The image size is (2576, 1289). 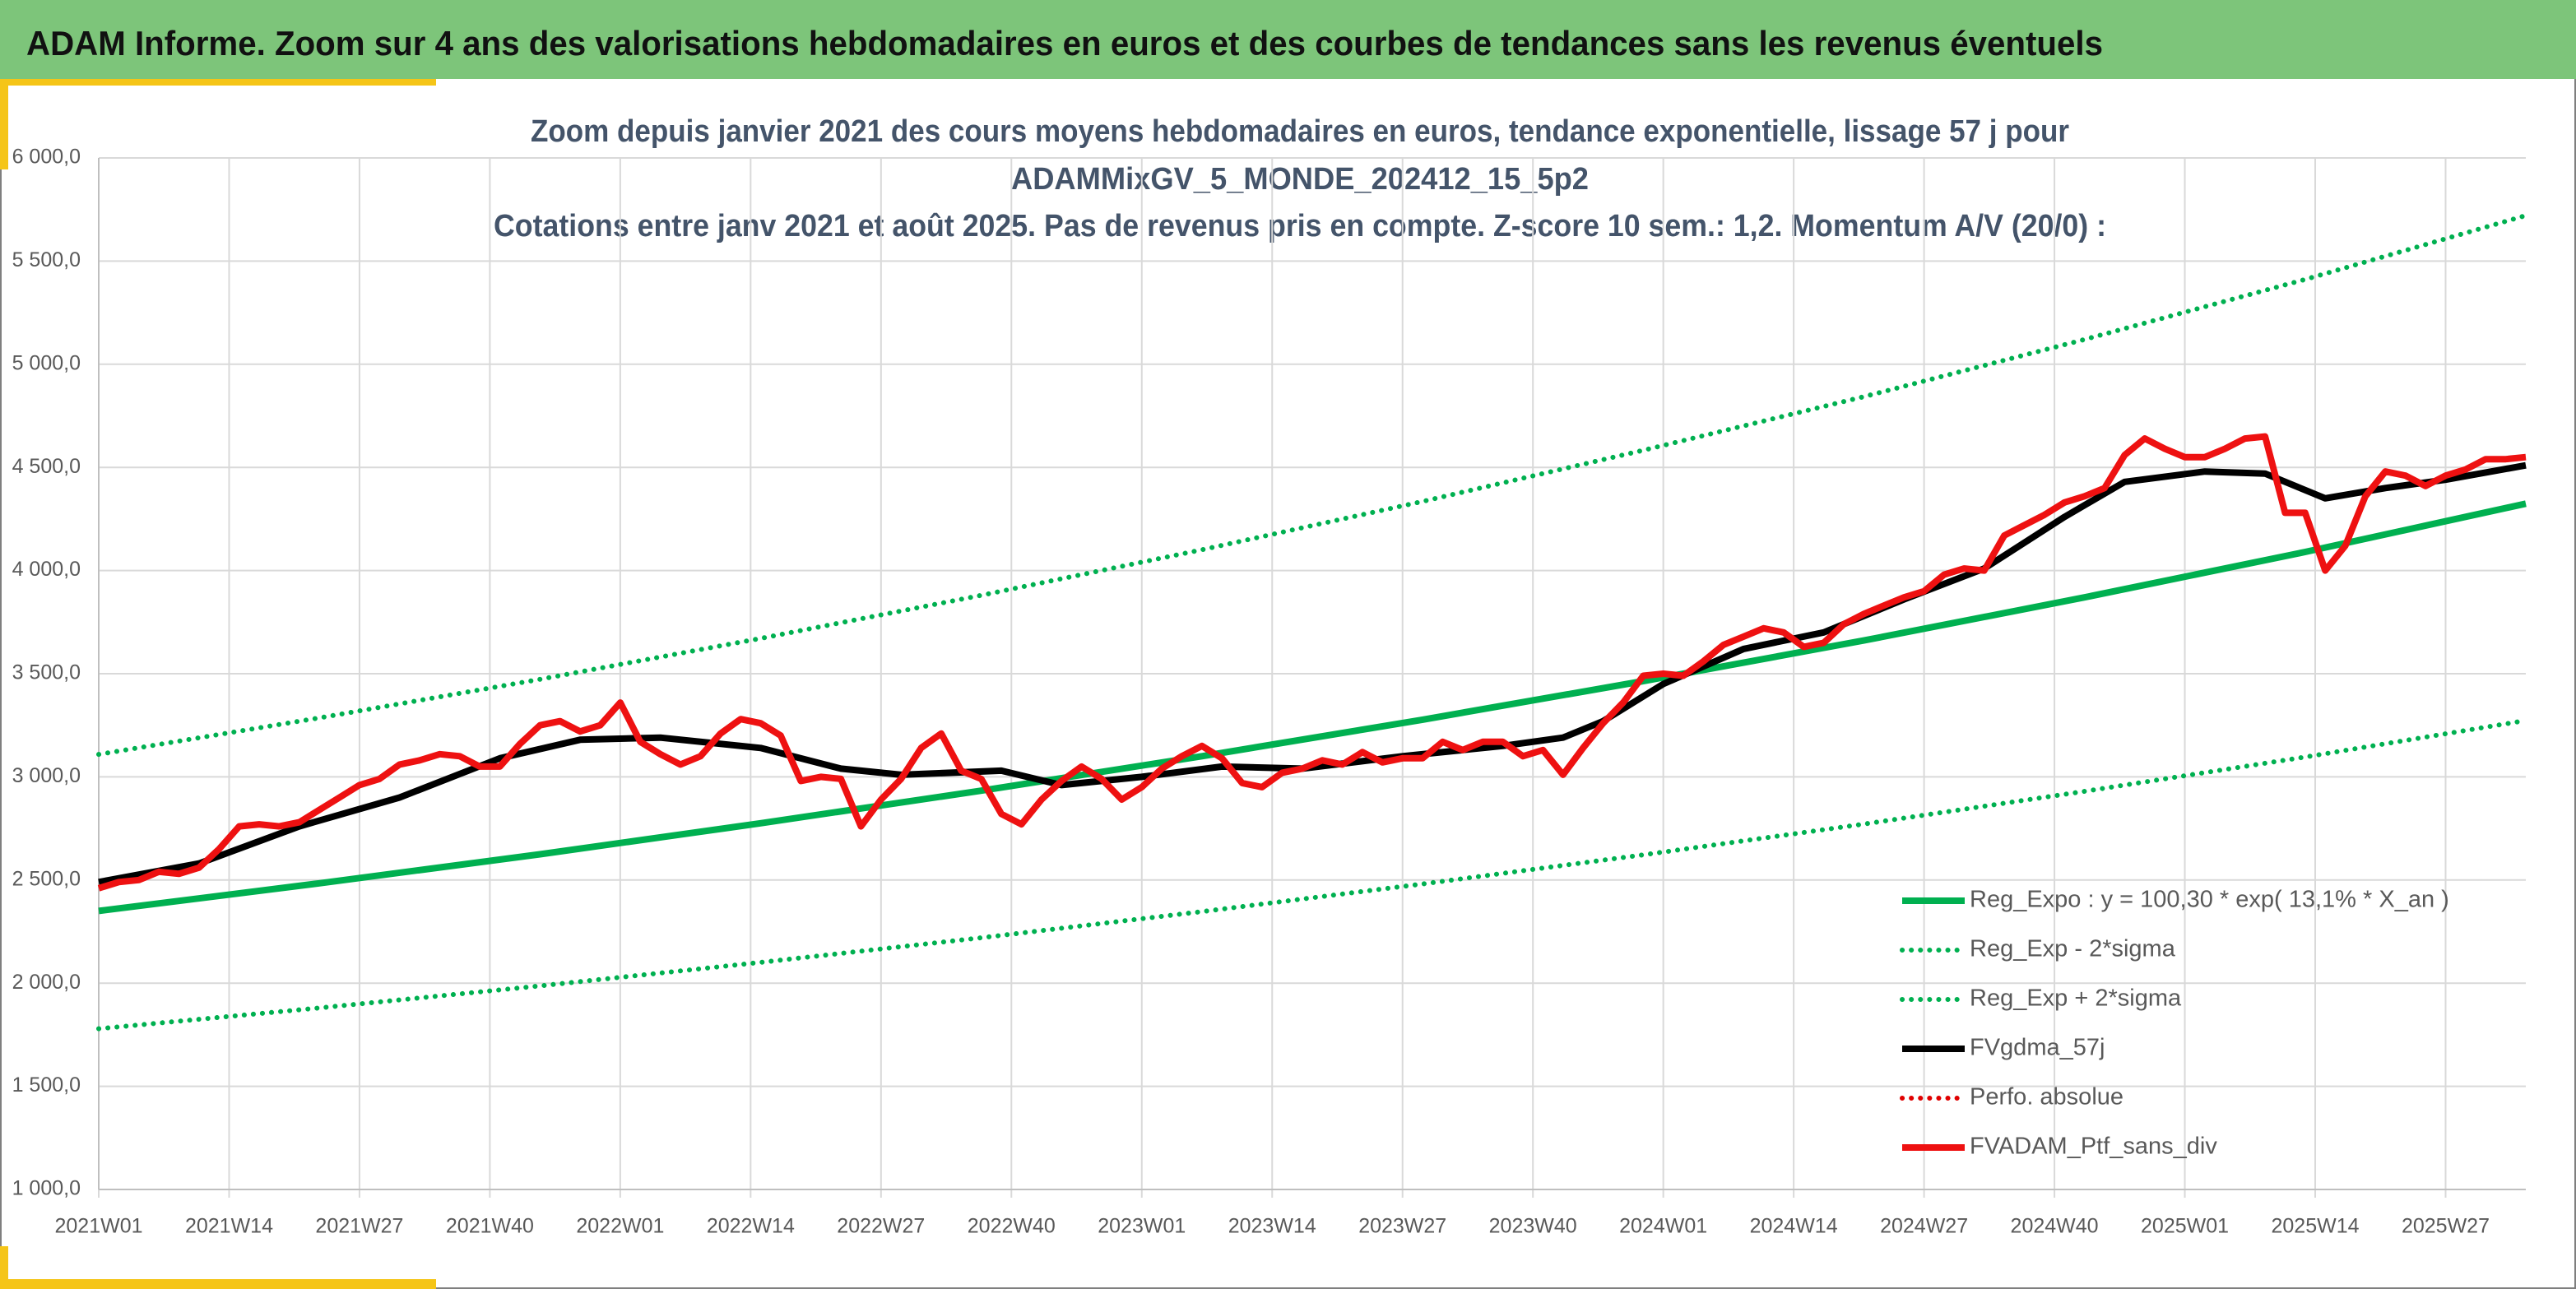 What do you see at coordinates (229, 1226) in the screenshot?
I see `x-tick-label: 2021W14` at bounding box center [229, 1226].